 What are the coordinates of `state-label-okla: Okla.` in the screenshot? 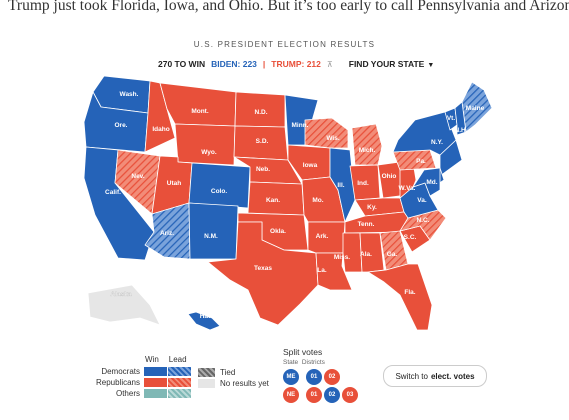 It's located at (278, 231).